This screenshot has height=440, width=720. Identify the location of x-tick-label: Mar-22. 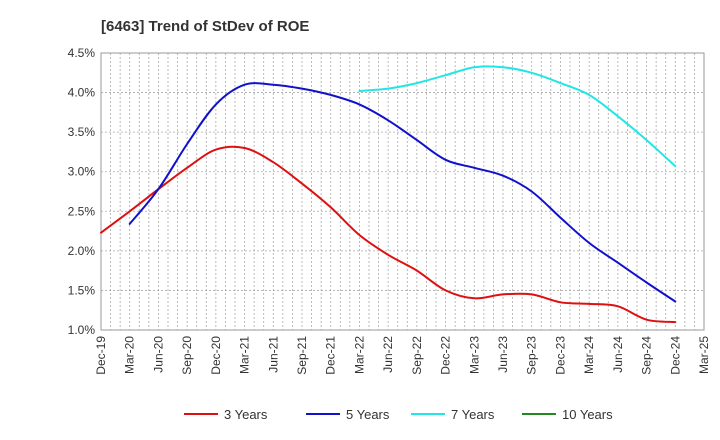
(359, 355).